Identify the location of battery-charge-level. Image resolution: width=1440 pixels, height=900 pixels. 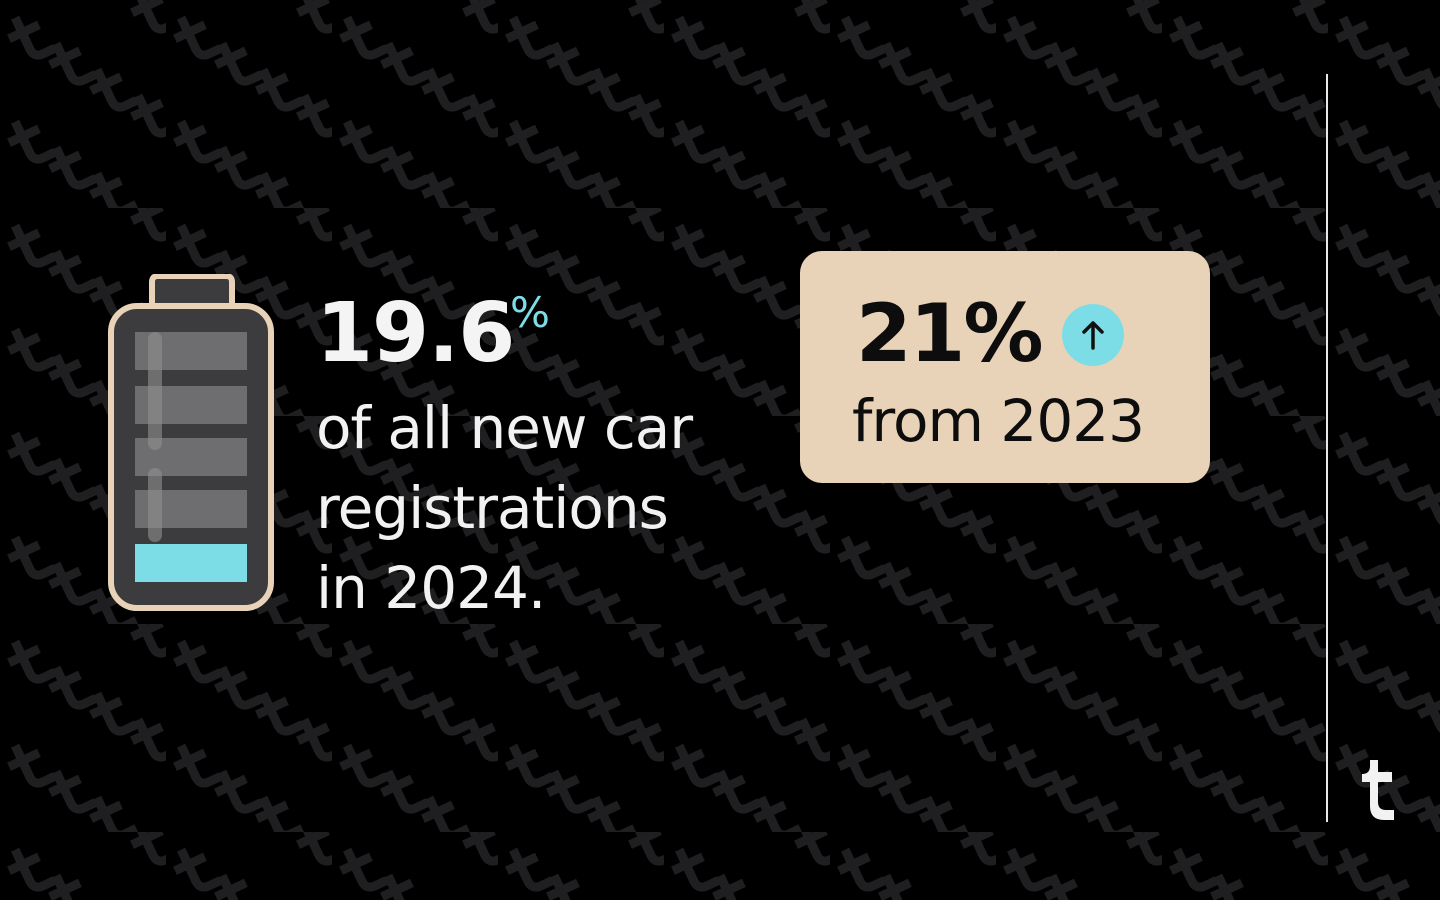
(191, 563).